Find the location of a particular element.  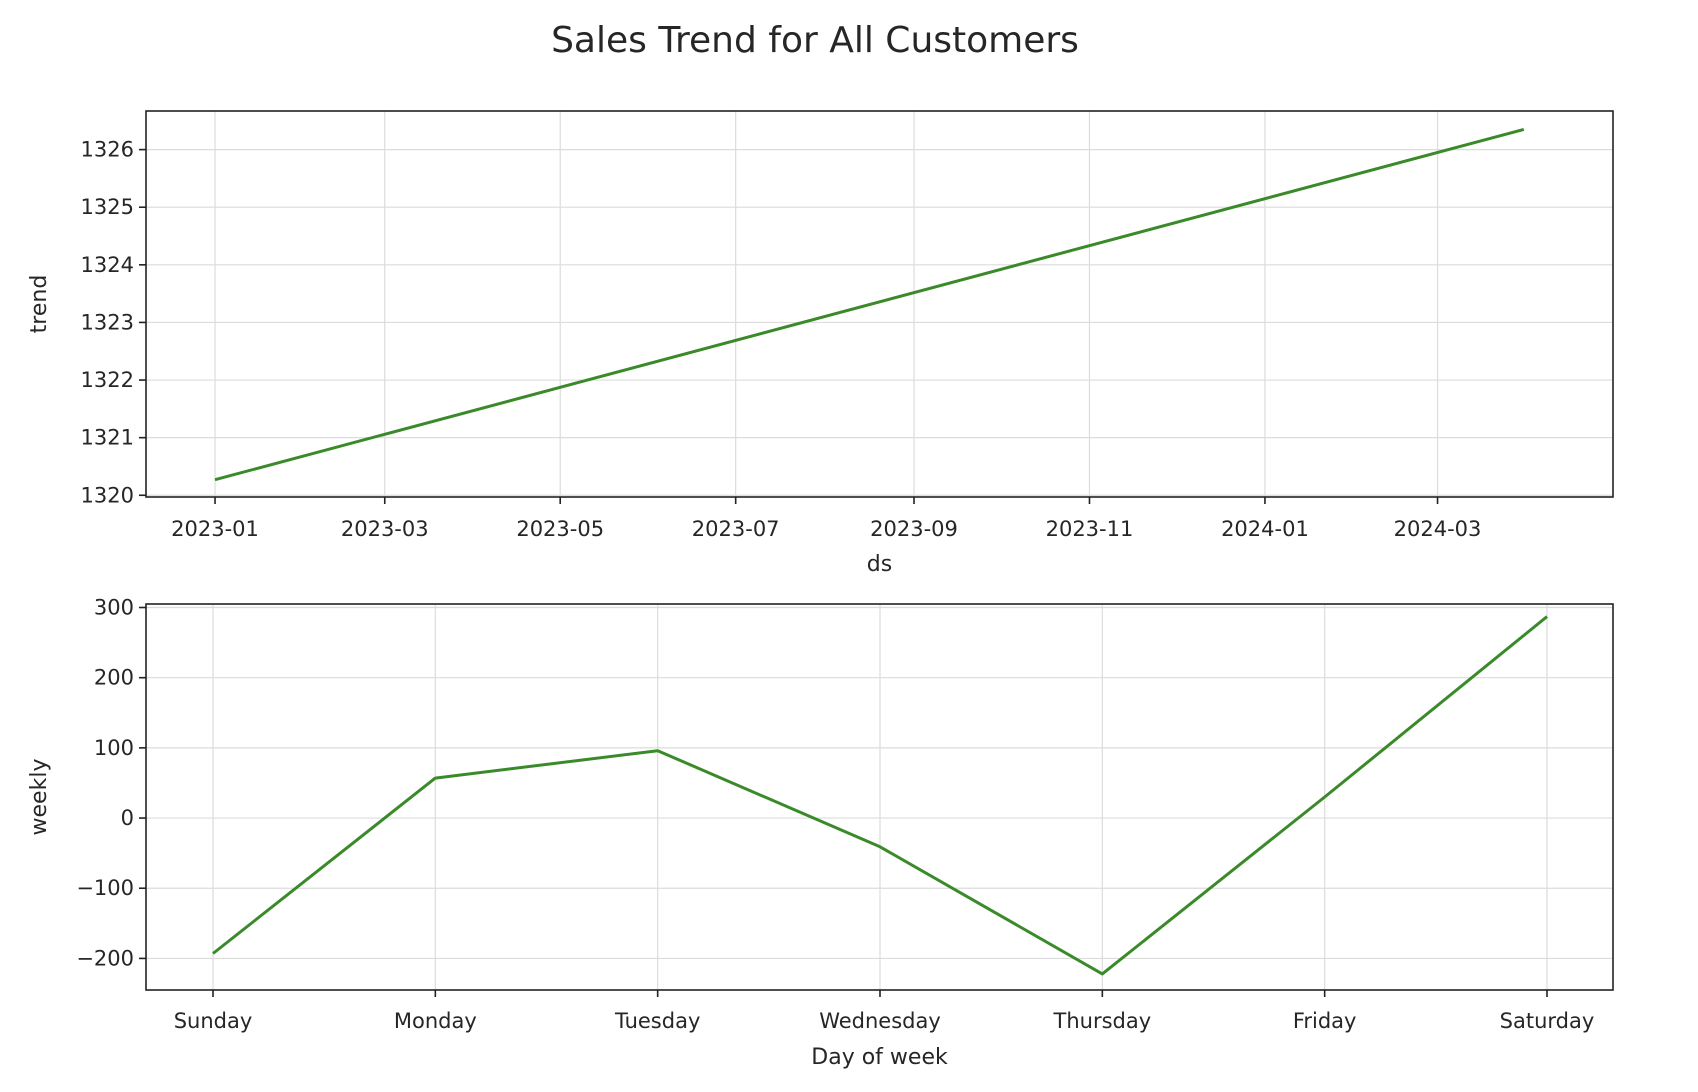

figure-title: Sales Trend for All Customers is located at coordinates (815, 40).